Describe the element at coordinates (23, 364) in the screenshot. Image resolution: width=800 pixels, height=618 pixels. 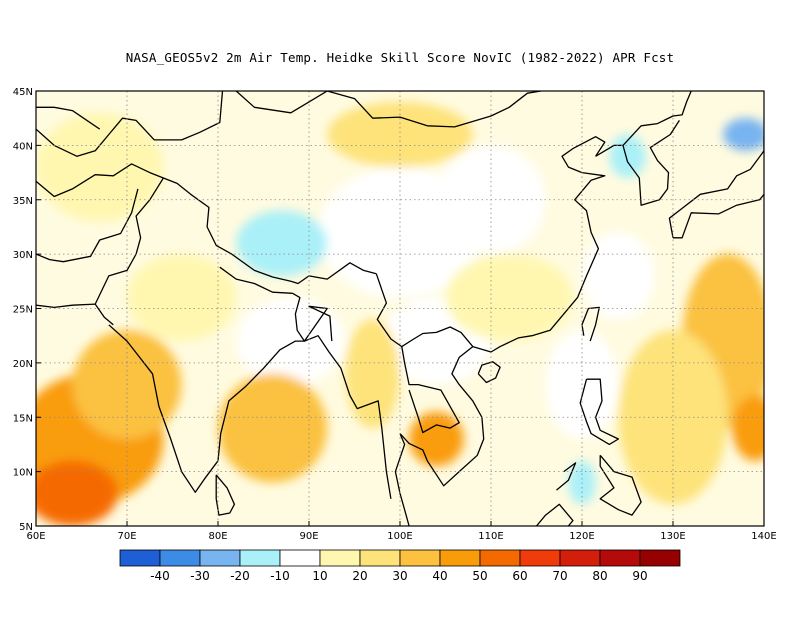
I see `y-tick-label: 20N` at that location.